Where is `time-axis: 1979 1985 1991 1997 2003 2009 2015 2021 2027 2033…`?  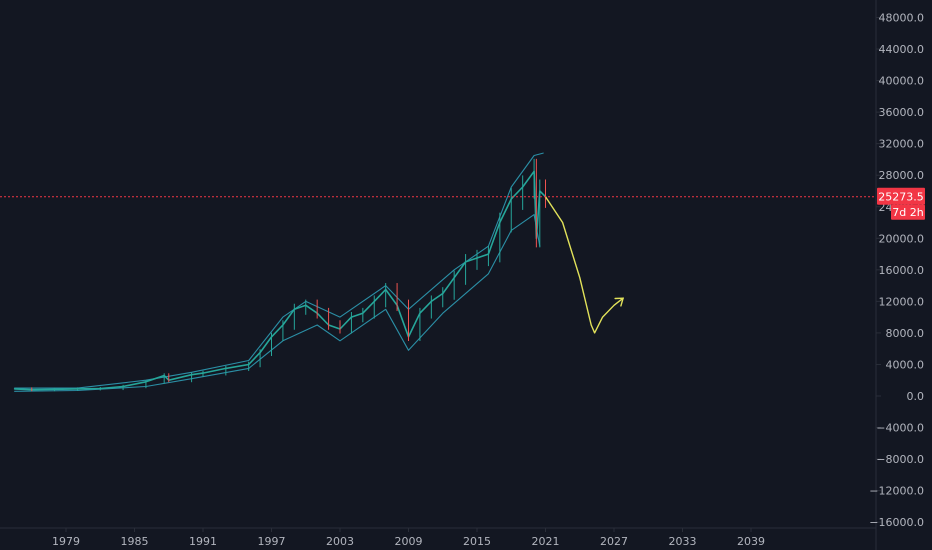
time-axis: 1979 1985 1991 1997 2003 2009 2015 2021 2027 2033… is located at coordinates (408, 538).